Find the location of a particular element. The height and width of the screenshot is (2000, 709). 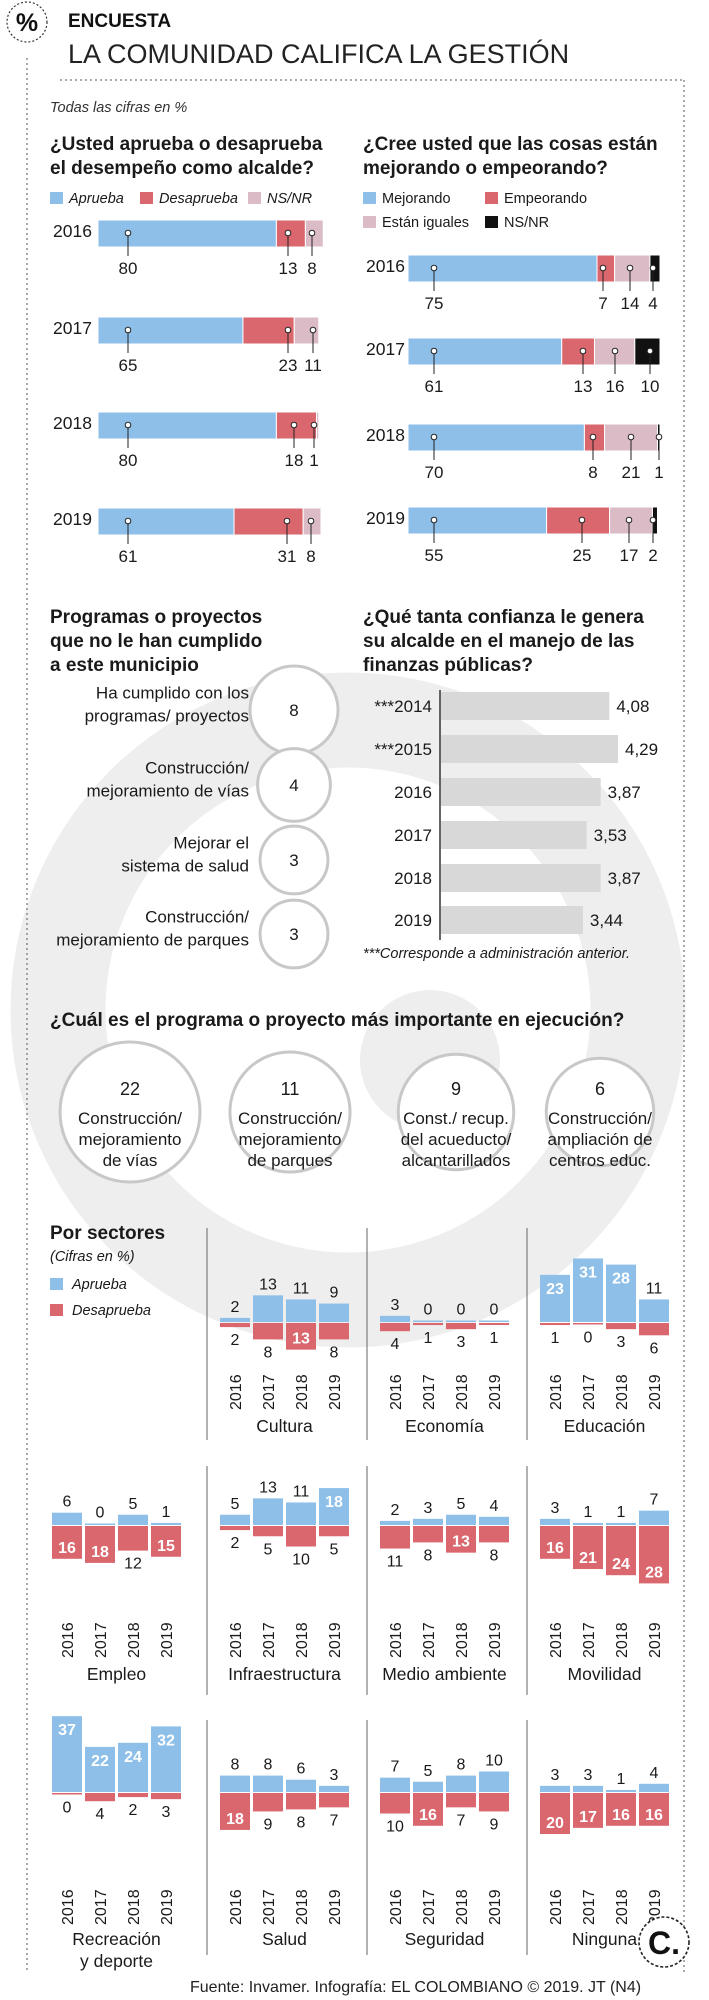

value-label: 65 is located at coordinates (128, 365).